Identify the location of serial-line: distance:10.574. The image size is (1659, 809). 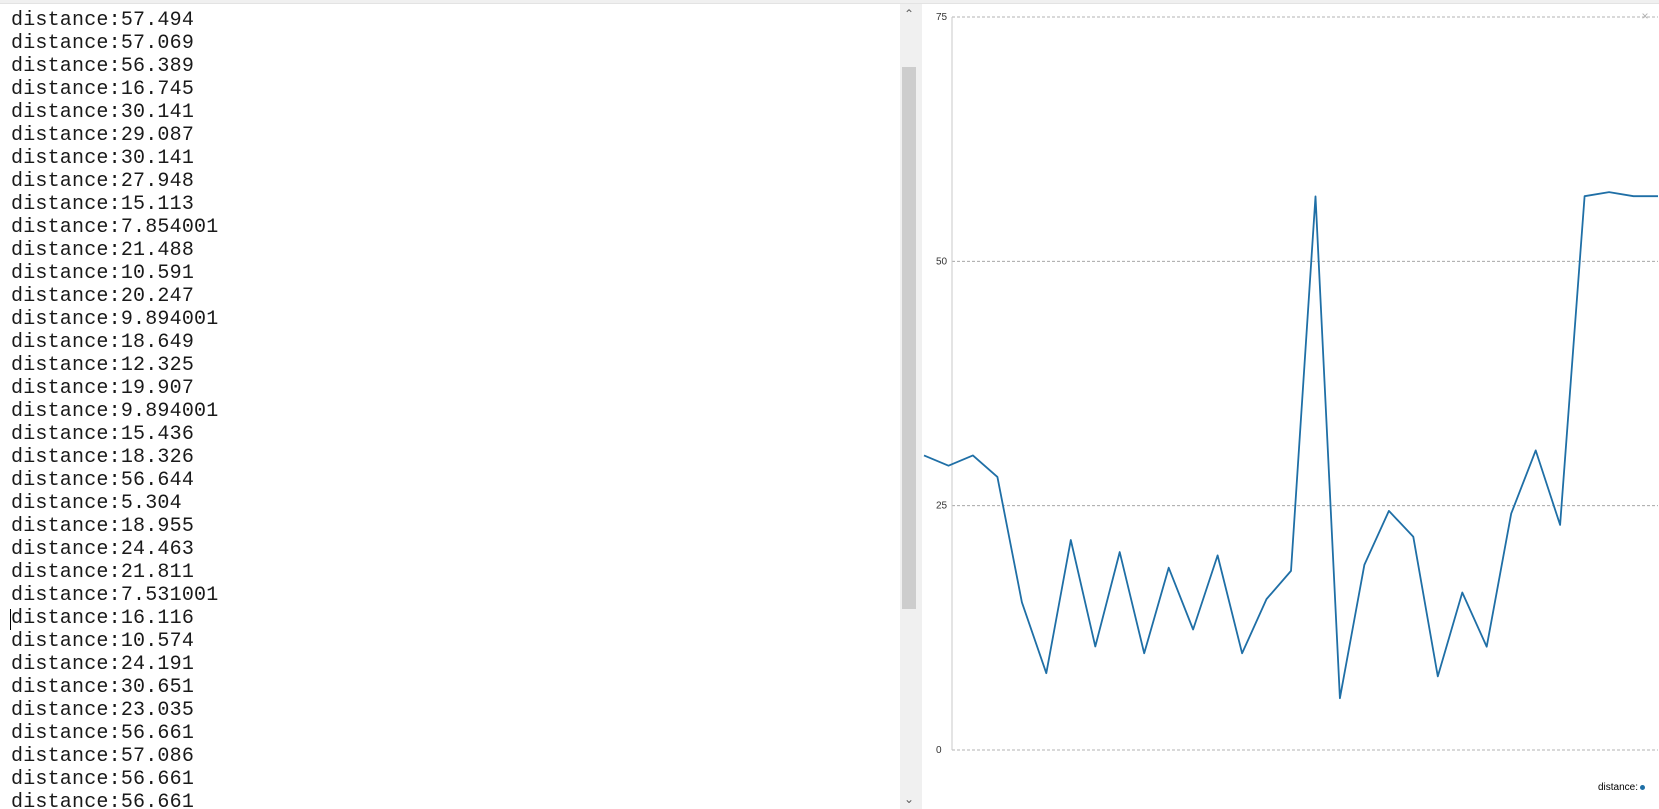
(103, 641).